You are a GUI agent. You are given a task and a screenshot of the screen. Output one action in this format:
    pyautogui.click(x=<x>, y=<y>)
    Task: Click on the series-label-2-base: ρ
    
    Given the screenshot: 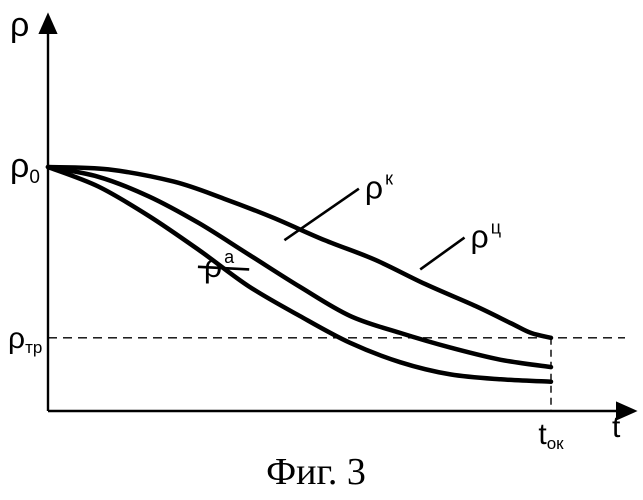 What is the action you would take?
    pyautogui.click(x=213, y=266)
    